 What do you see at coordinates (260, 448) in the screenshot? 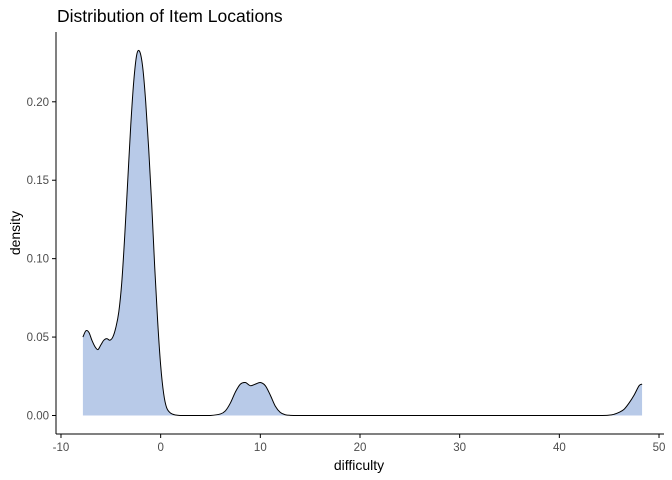
I see `x-tick-label: 10` at bounding box center [260, 448].